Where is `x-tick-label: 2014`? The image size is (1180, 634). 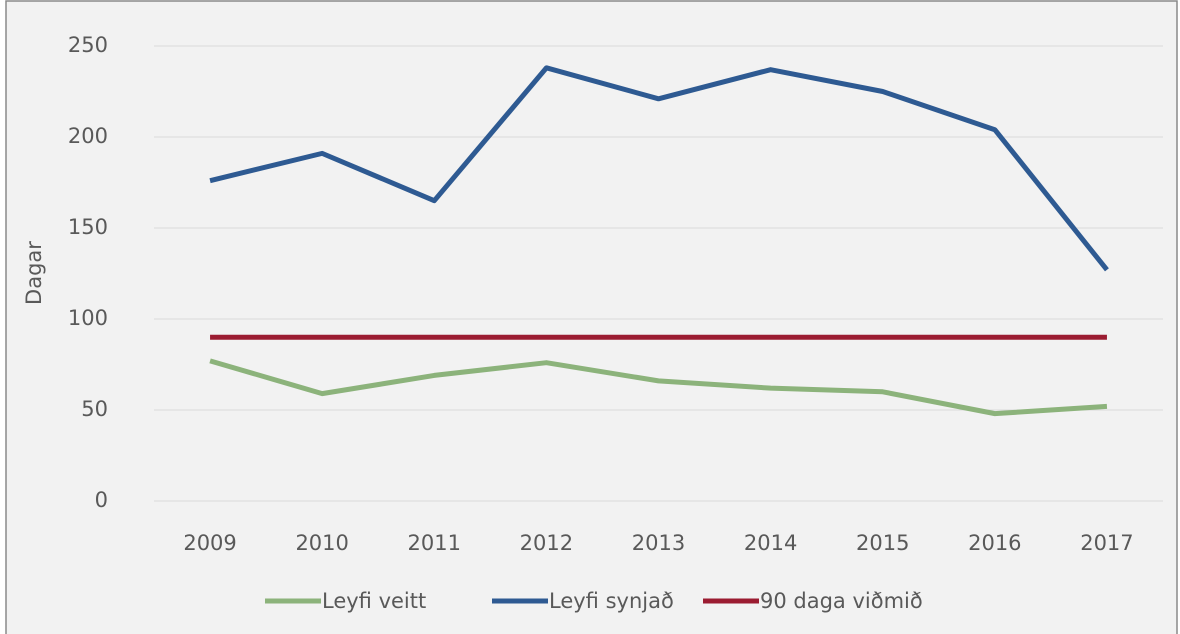
x-tick-label: 2014 is located at coordinates (770, 543).